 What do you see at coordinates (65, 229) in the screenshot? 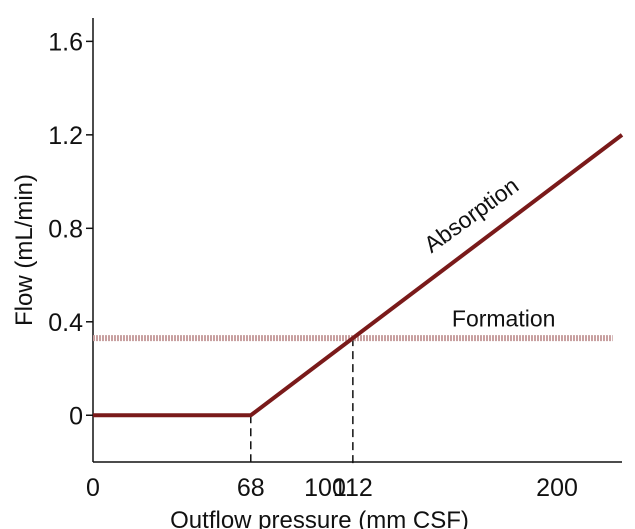
I see `y-tick-label: 0.8` at bounding box center [65, 229].